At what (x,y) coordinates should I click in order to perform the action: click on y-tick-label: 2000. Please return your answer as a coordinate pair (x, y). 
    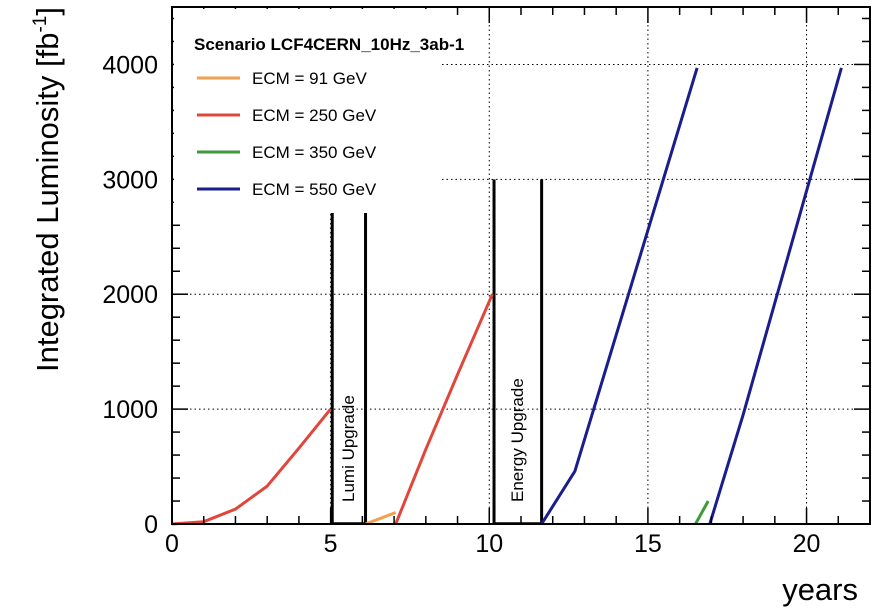
    Looking at the image, I should click on (130, 295).